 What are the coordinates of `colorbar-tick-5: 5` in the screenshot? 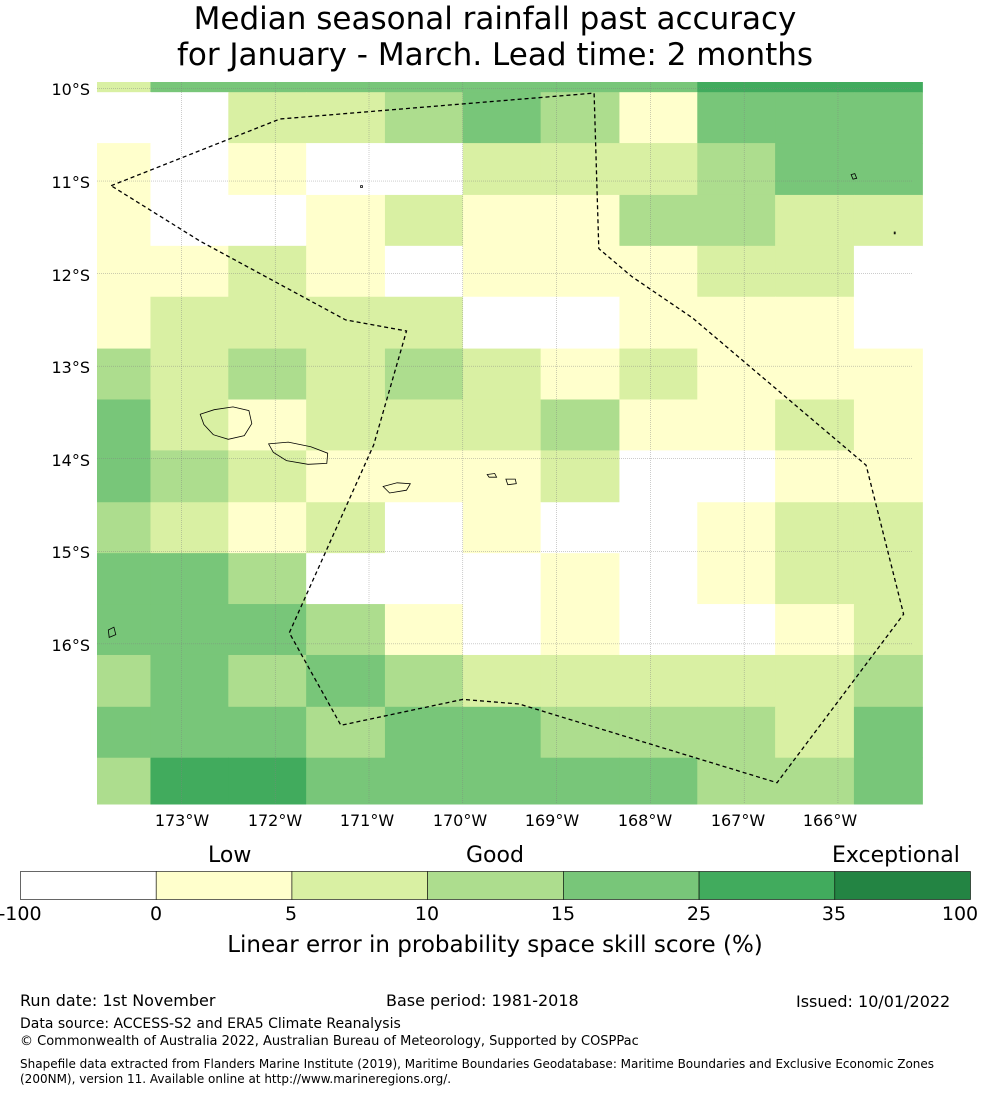 It's located at (291, 914).